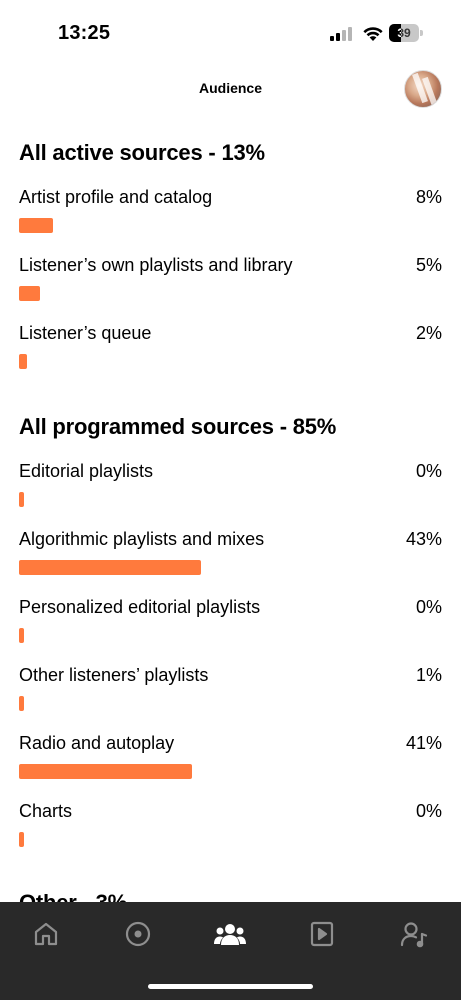 The width and height of the screenshot is (461, 1000). I want to click on row-value-listener-queue: 2%, so click(428, 333).